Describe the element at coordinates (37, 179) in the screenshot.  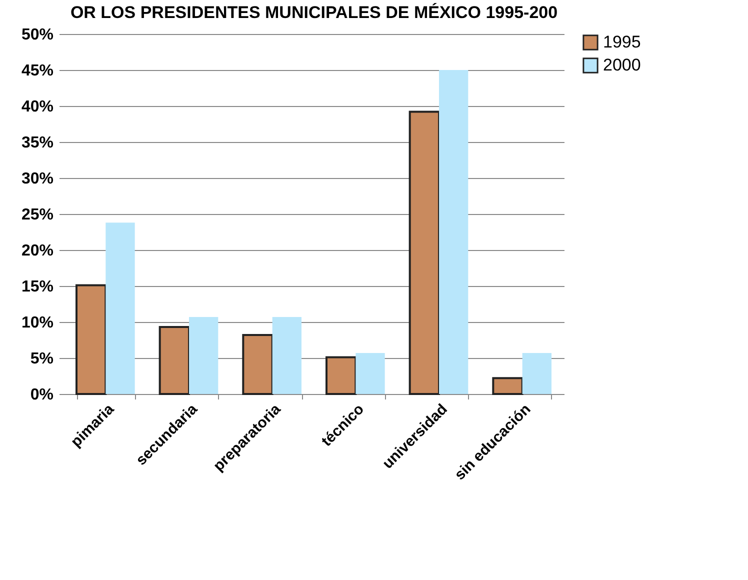
I see `y-tick-label: 30%` at that location.